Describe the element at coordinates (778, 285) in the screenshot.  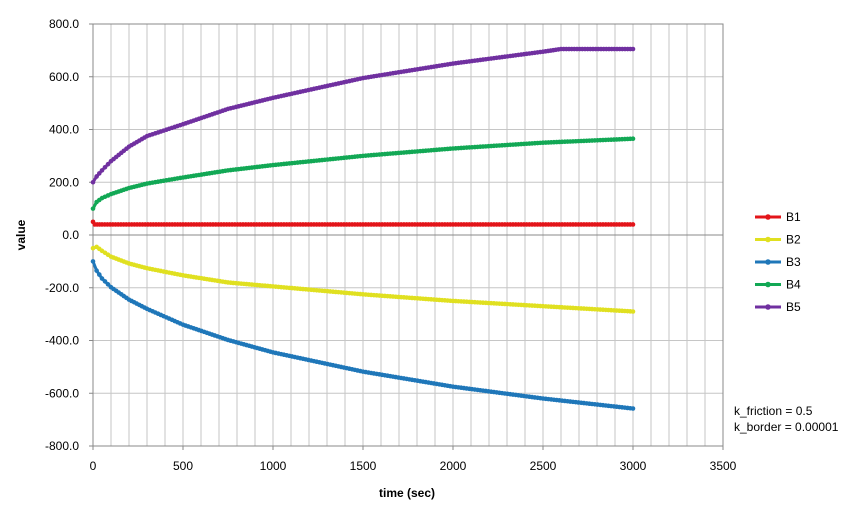
I see `legend-item-b4: B4` at that location.